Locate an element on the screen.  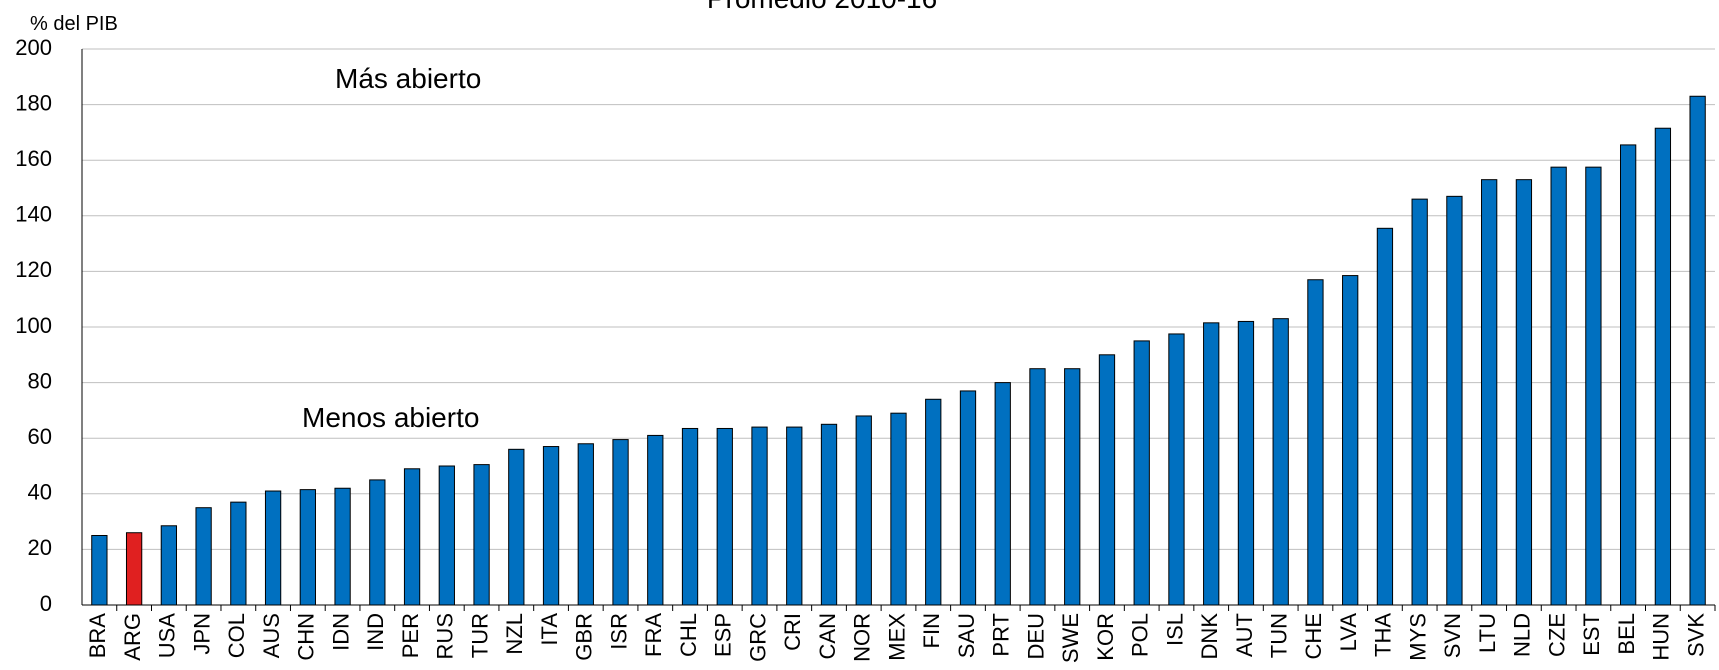
y-axis-label: % del PIB is located at coordinates (74, 24).